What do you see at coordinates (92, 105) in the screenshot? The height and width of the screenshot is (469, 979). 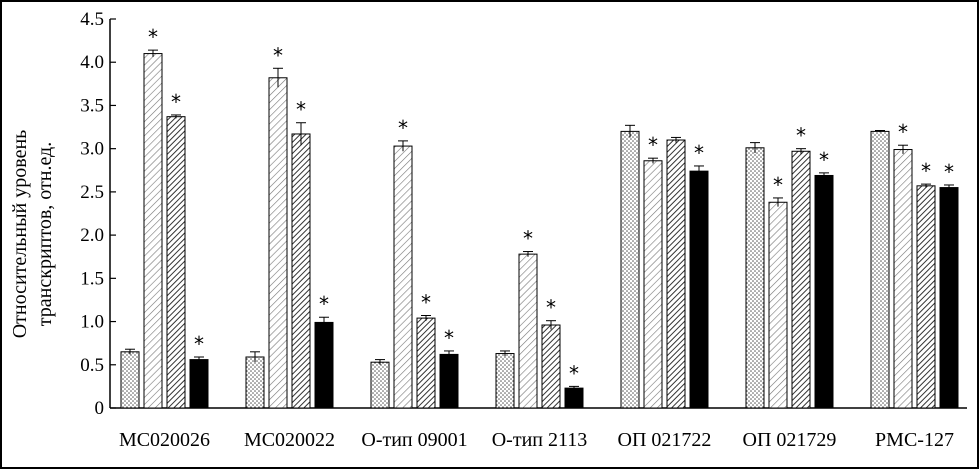 I see `y-tick-label: 3.5` at bounding box center [92, 105].